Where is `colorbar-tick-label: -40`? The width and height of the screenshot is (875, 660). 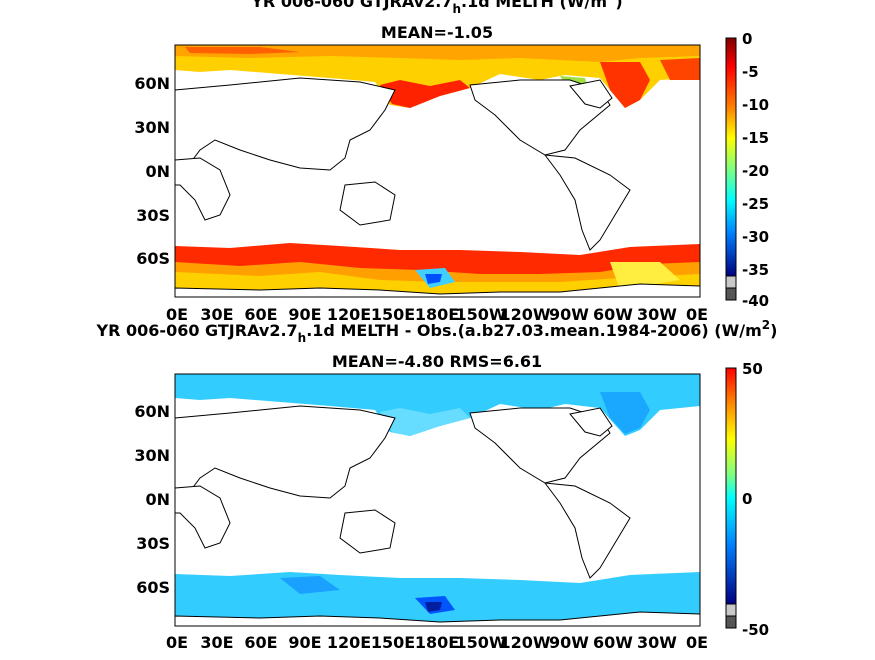 colorbar-tick-label: -40 is located at coordinates (755, 301).